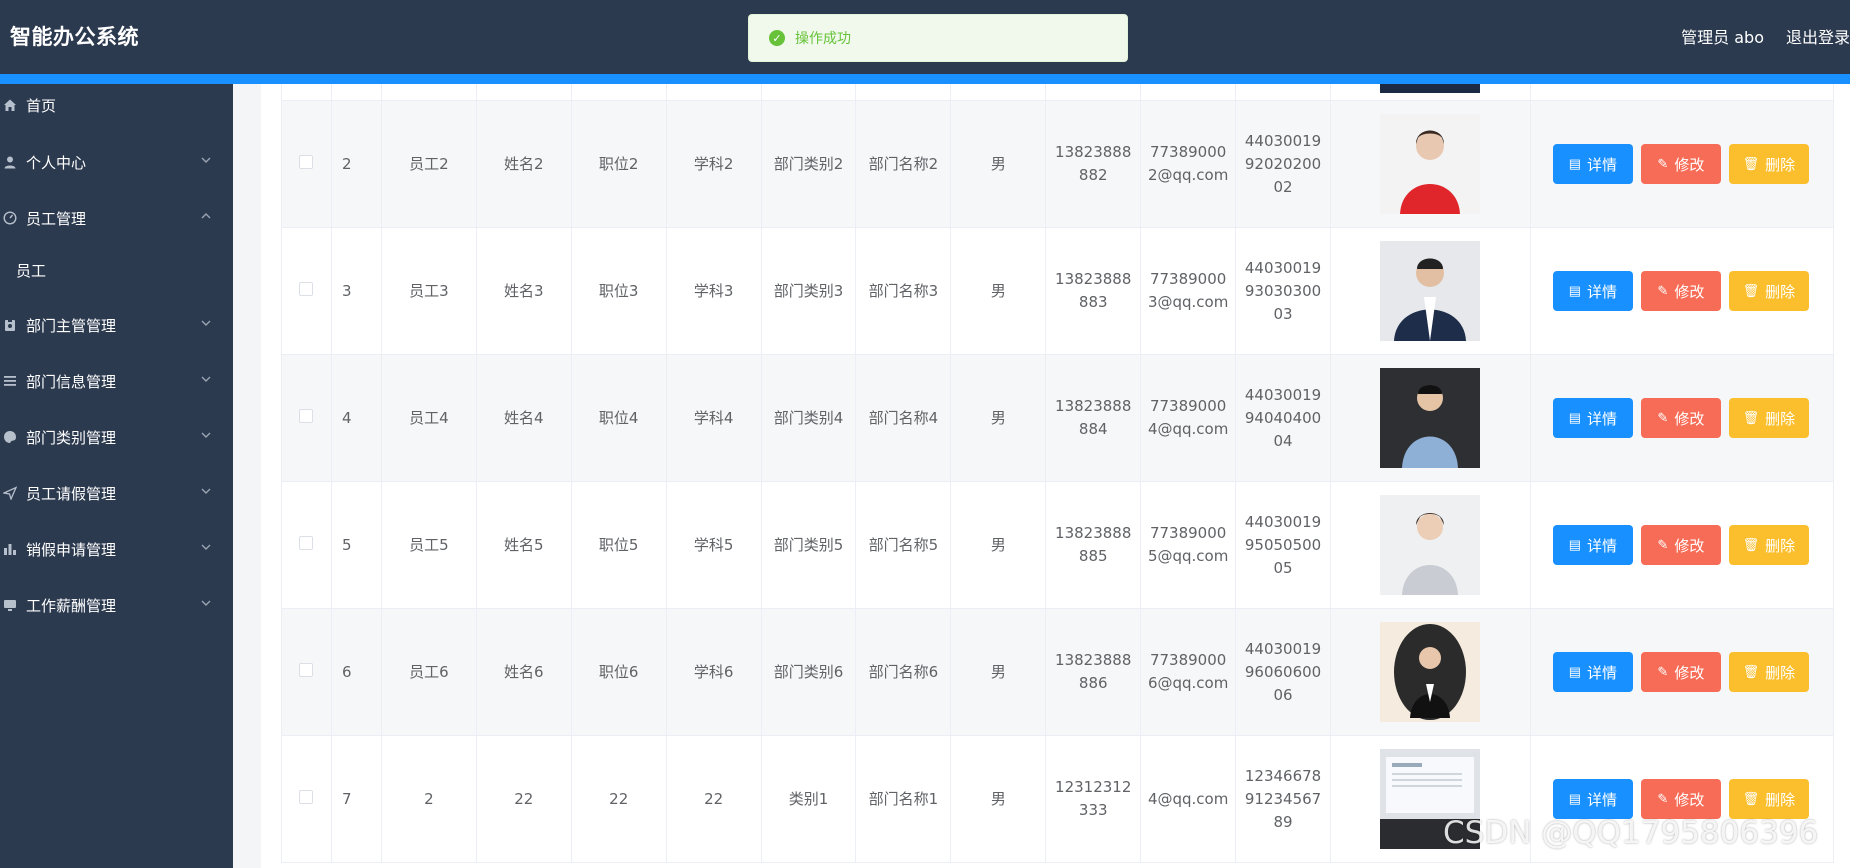 The height and width of the screenshot is (868, 1850). Describe the element at coordinates (116, 549) in the screenshot. I see `sidebar-item-leave-cancel: 销假申请管理` at that location.